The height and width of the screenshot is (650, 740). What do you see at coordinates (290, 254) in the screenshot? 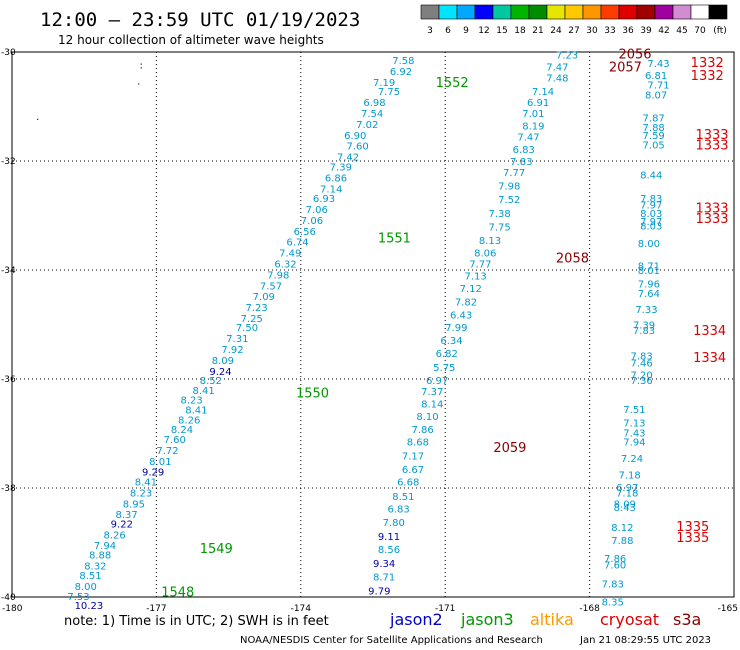
I see `swh-value: 7.49` at bounding box center [290, 254].